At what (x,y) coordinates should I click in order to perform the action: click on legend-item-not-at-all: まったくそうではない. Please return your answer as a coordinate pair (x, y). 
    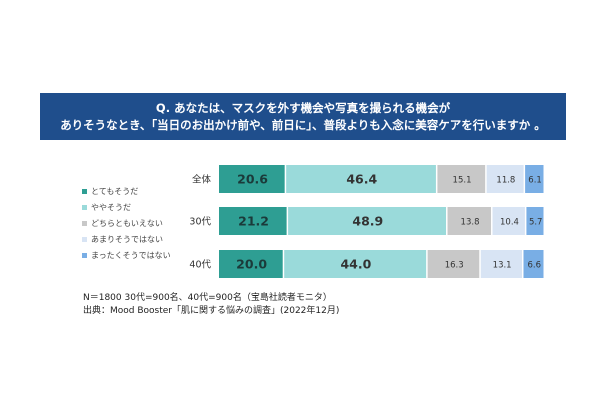
    Looking at the image, I should click on (126, 255).